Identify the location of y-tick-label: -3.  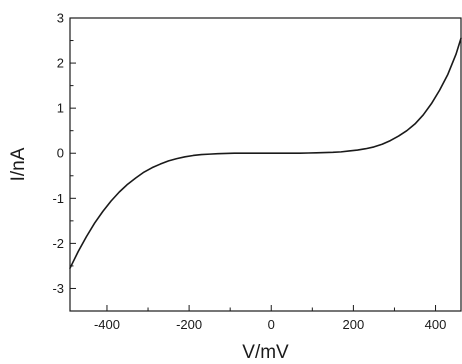
(58, 288).